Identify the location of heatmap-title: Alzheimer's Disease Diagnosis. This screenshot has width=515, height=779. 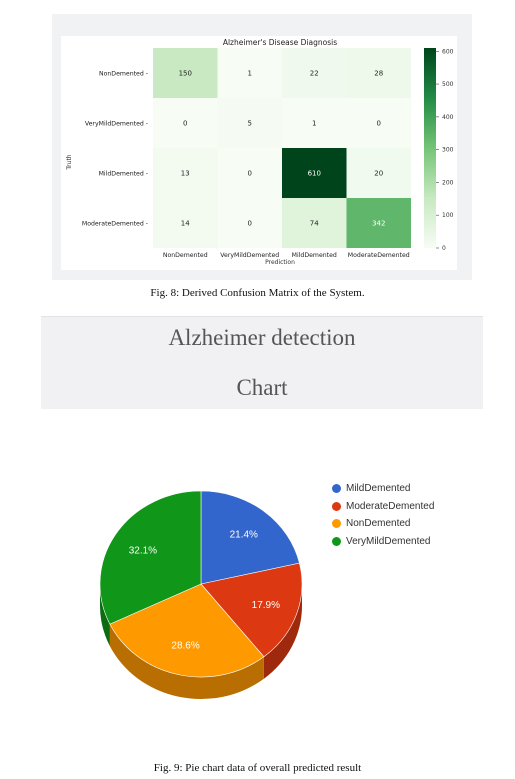
(280, 42).